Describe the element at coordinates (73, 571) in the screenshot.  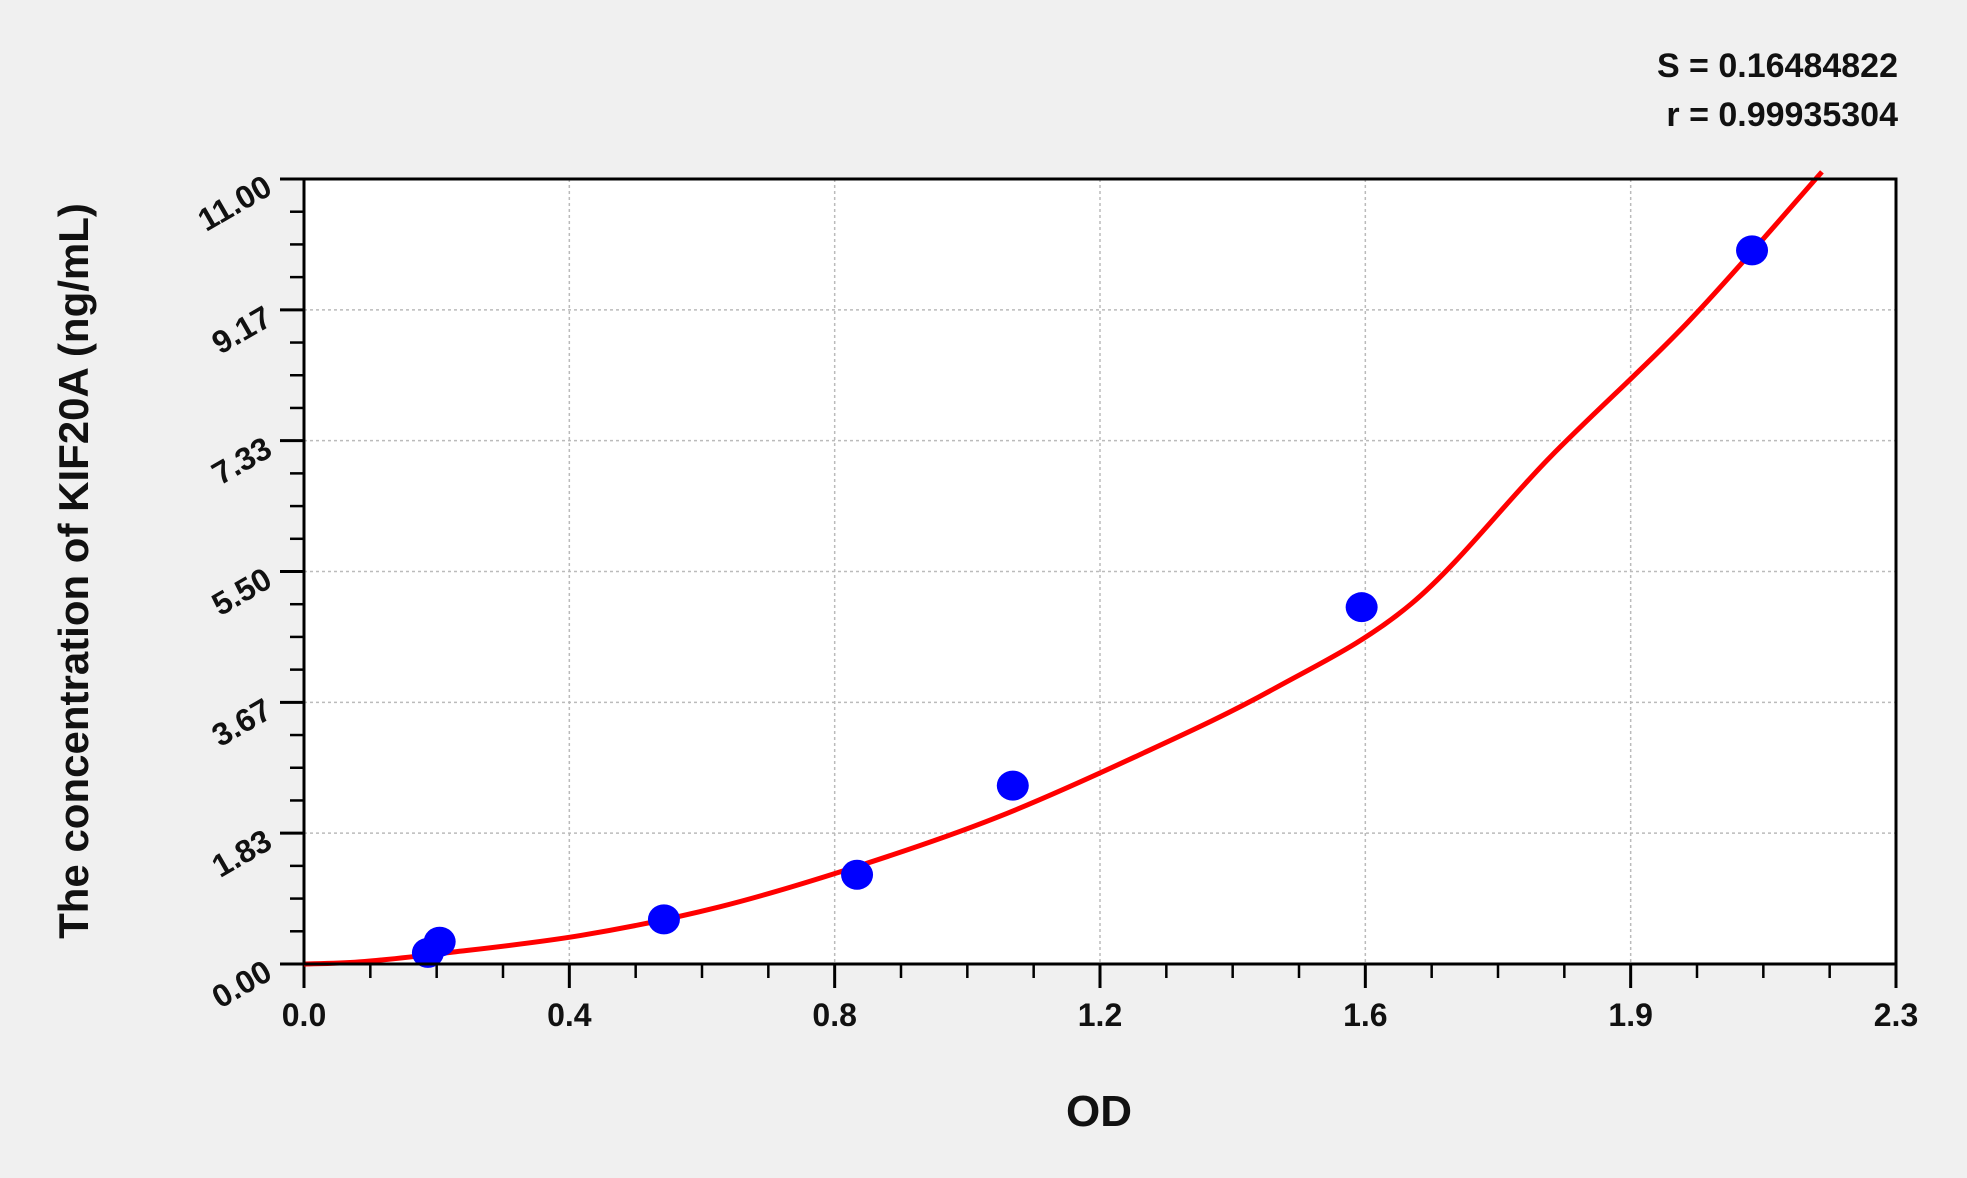
I see `y-axis-title: The concentration of KIF20A (ng/mL)` at that location.